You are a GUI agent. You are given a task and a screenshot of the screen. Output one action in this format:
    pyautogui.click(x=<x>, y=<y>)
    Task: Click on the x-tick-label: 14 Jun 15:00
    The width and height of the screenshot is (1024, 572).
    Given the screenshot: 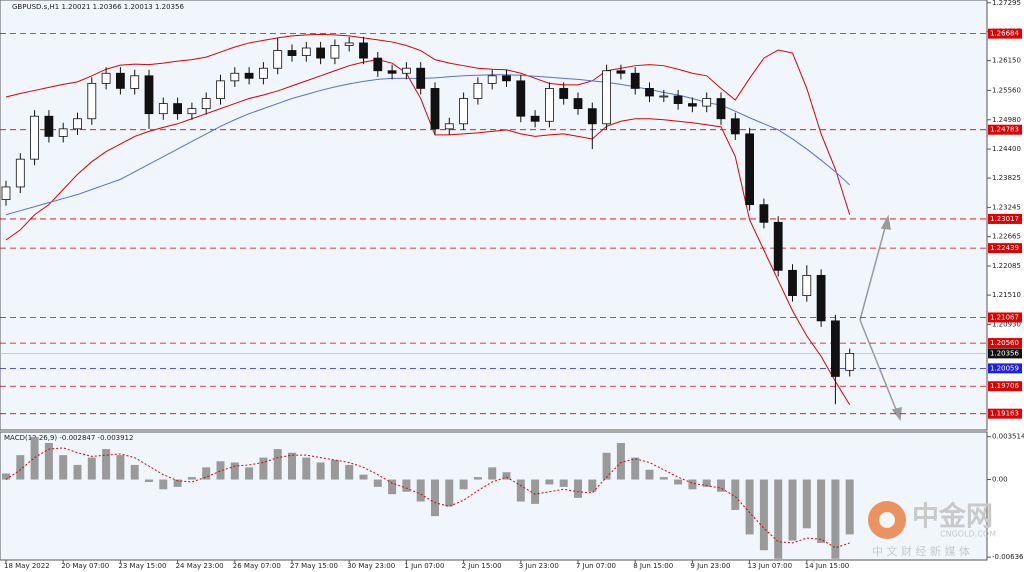 What is the action you would take?
    pyautogui.click(x=827, y=566)
    